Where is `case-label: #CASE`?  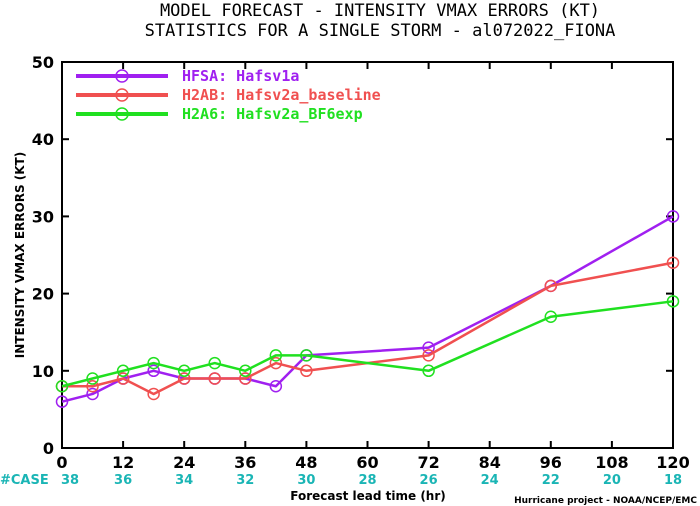 case-label: #CASE is located at coordinates (24, 480).